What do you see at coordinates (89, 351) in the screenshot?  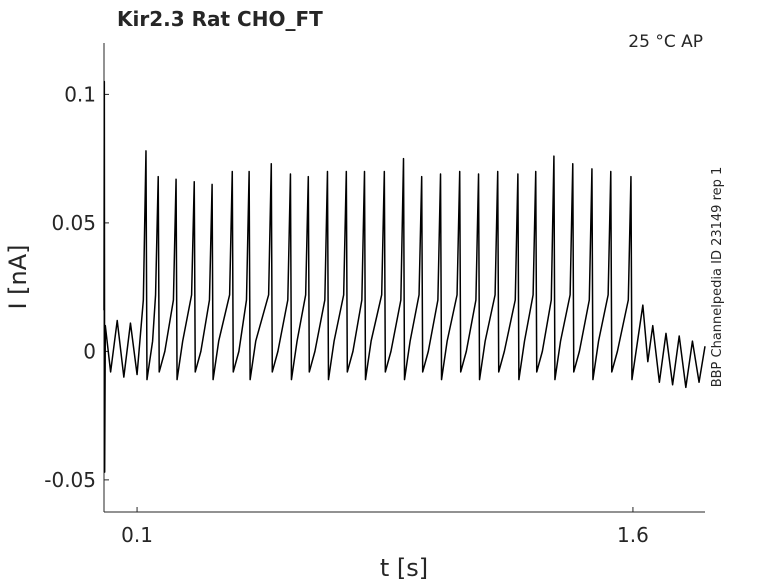 I see `y-tick-label: 0` at bounding box center [89, 351].